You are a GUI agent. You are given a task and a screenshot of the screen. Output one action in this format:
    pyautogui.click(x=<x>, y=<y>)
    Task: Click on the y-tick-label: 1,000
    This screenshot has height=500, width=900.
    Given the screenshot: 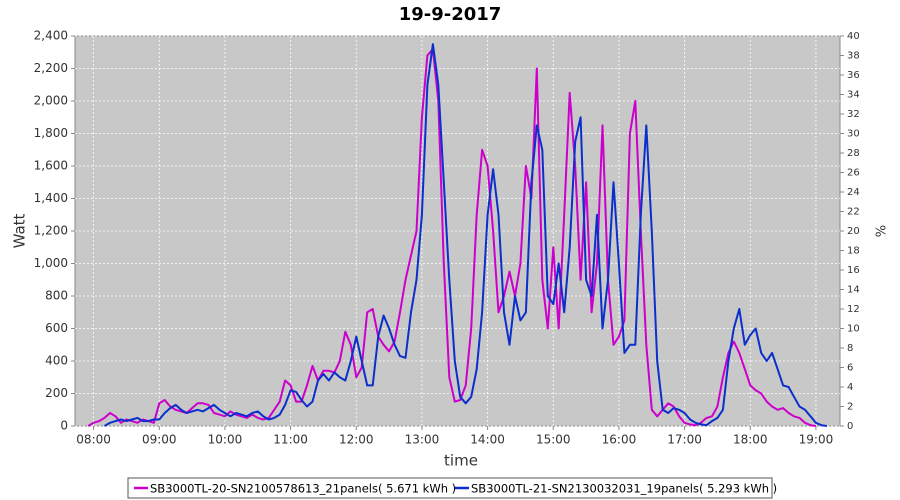 What is the action you would take?
    pyautogui.click(x=51, y=263)
    